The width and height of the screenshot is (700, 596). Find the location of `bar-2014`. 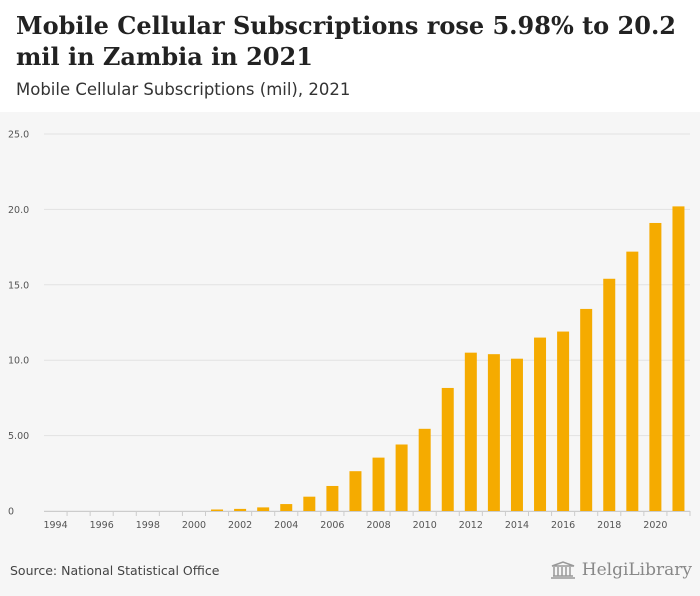

bar-2014 is located at coordinates (516, 434).